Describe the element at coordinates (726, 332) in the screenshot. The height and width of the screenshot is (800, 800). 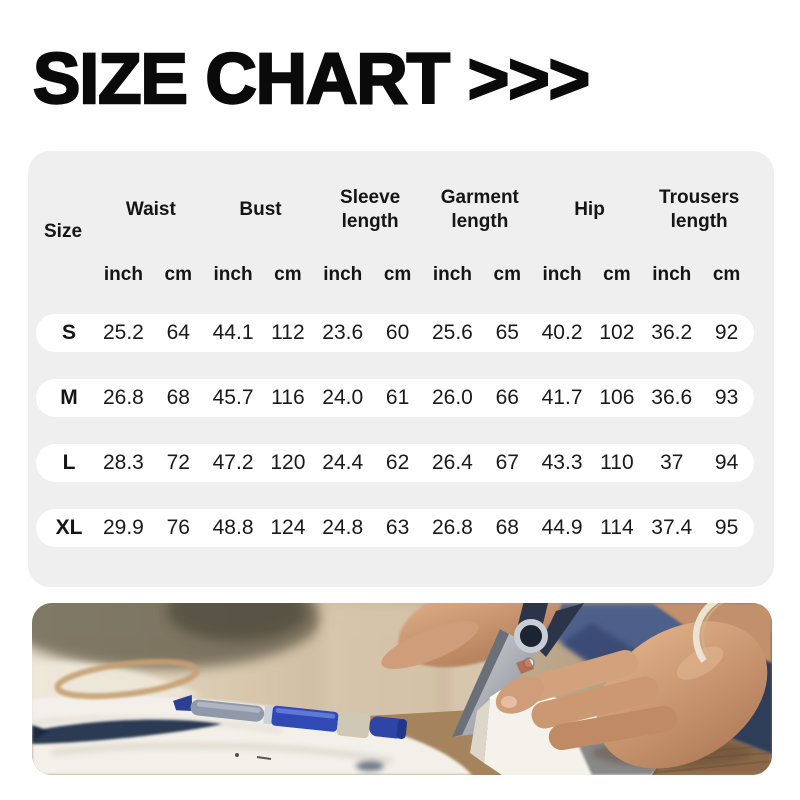
I see `cell: 92` at that location.